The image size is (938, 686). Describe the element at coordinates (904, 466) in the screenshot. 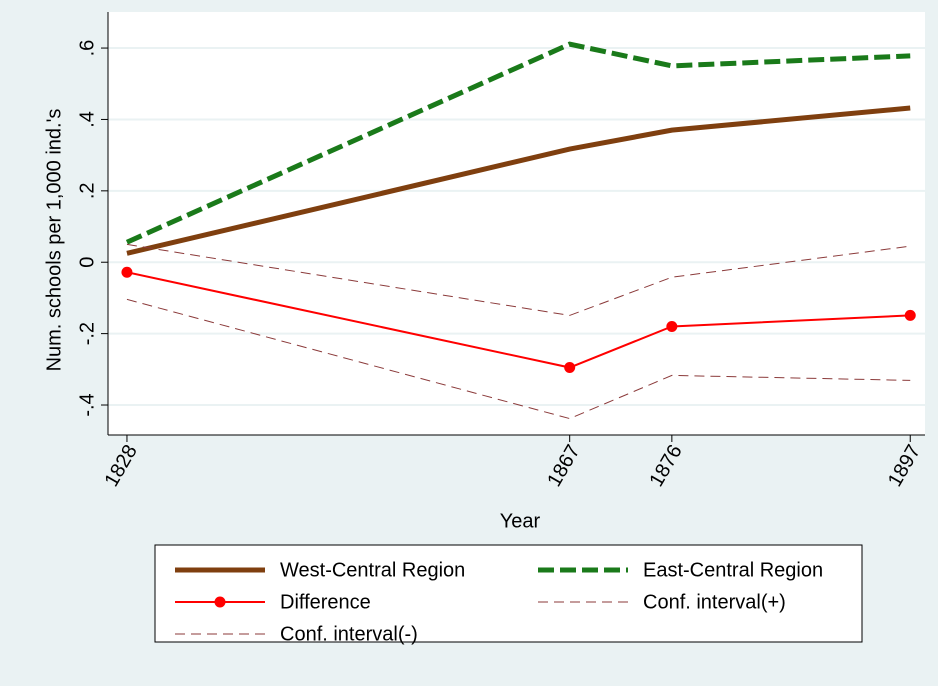

I see `x-tick-label: 1897` at that location.